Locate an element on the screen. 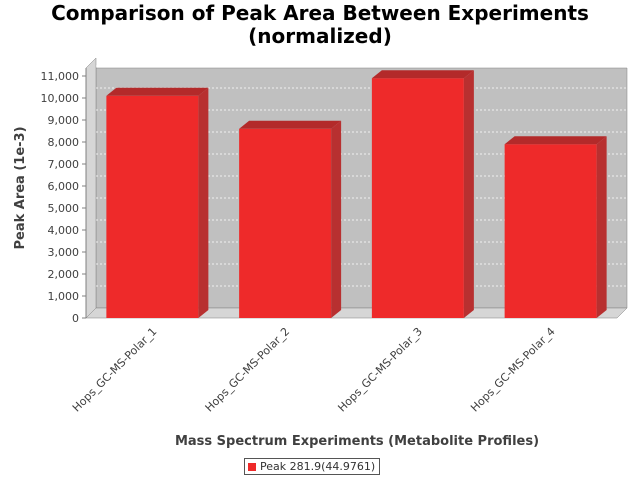 The image size is (640, 480). y-tick-label: 0 is located at coordinates (75, 318).